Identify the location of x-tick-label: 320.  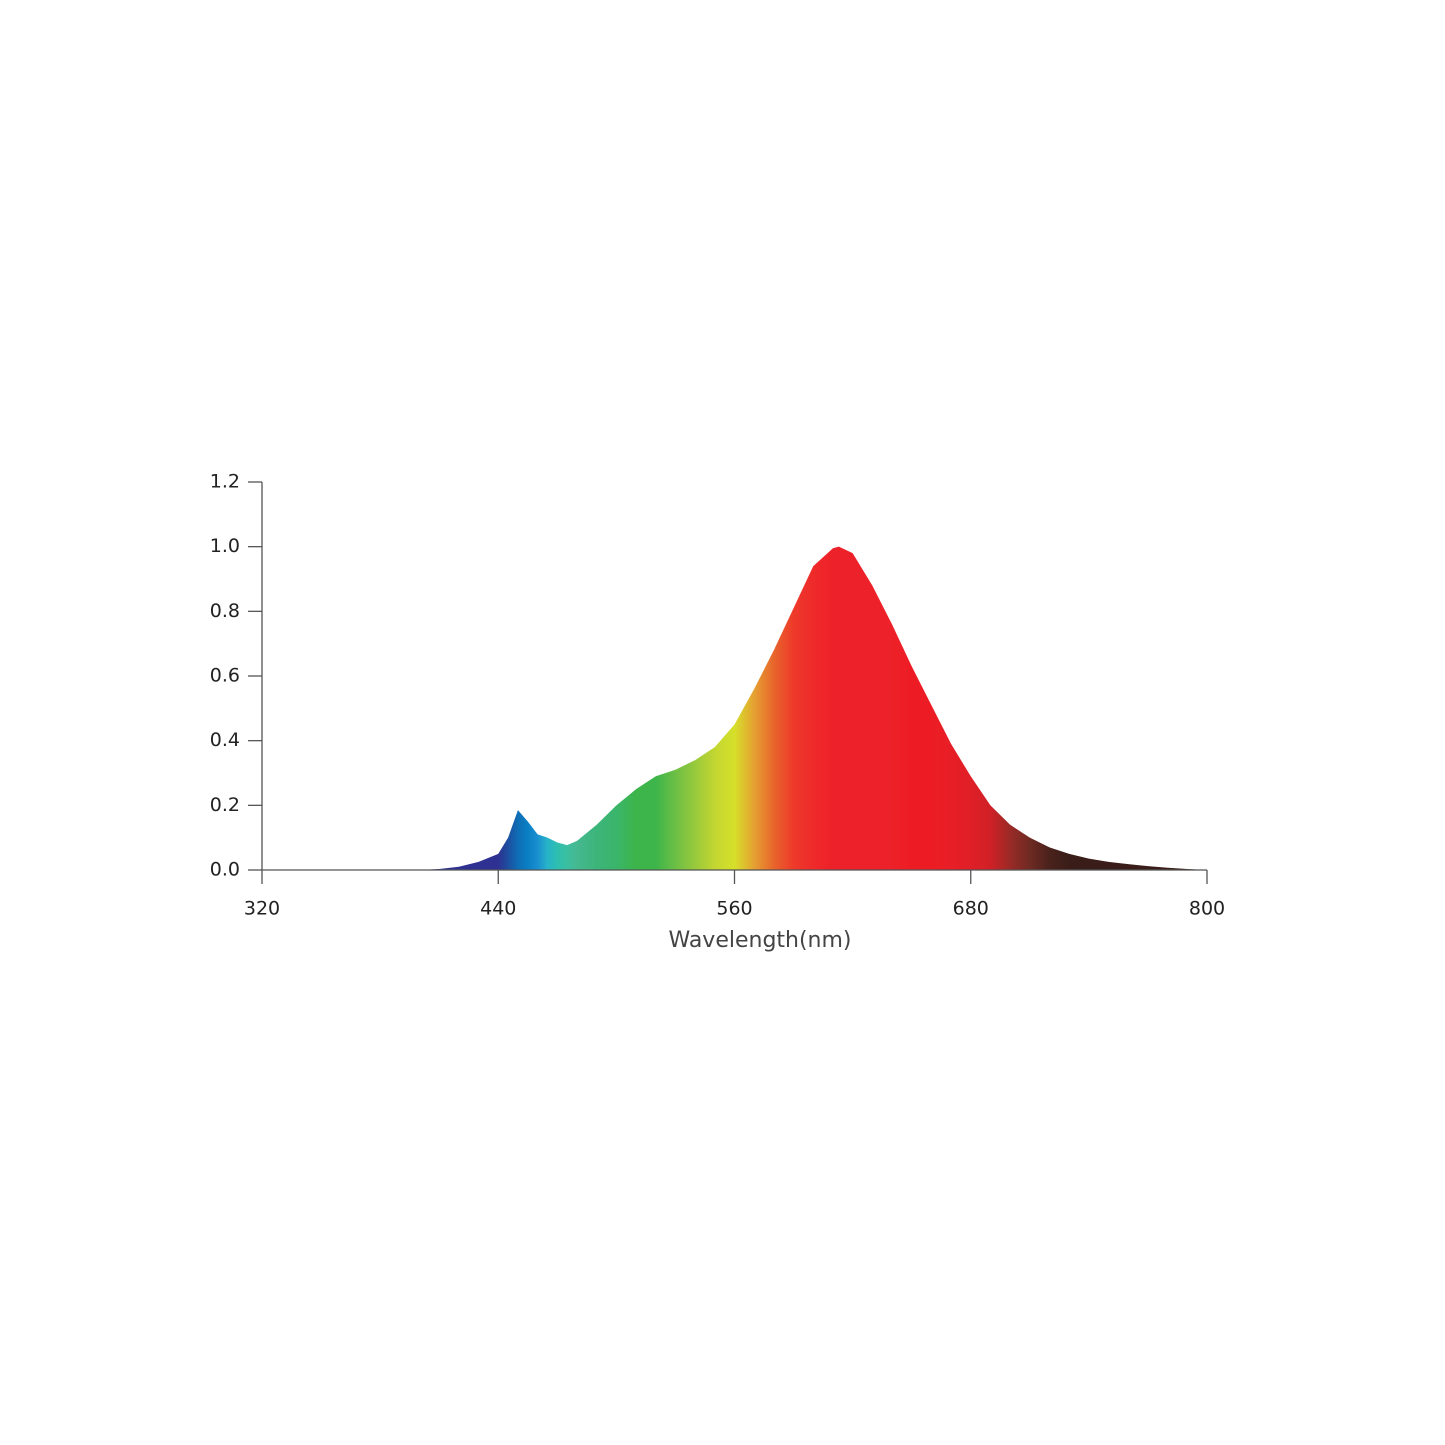
(262, 909).